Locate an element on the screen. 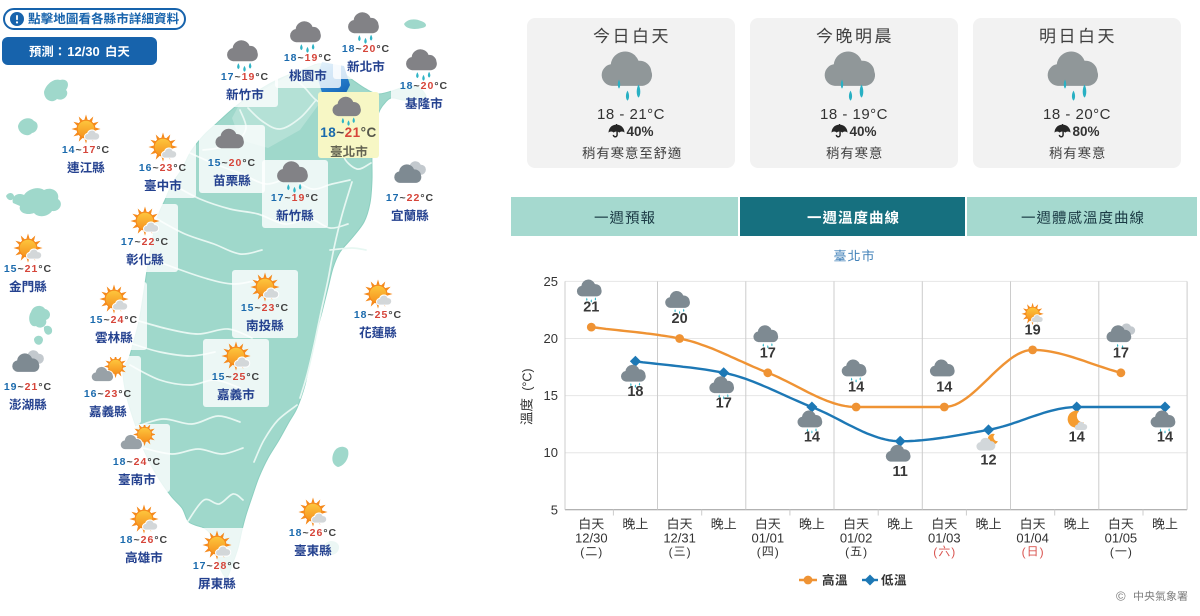 The height and width of the screenshot is (616, 1200). svg-text: 25 is located at coordinates (551, 281).